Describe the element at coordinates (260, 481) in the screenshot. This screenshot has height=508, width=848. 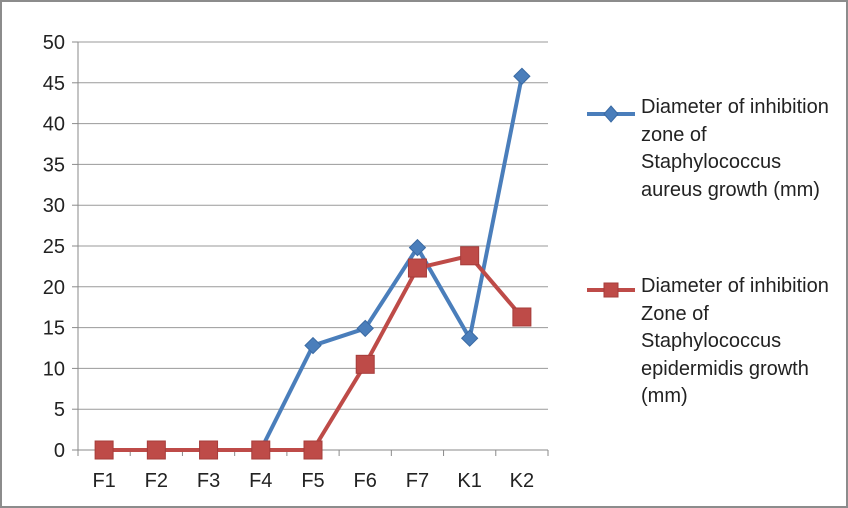
I see `x-tick-label: F4` at that location.